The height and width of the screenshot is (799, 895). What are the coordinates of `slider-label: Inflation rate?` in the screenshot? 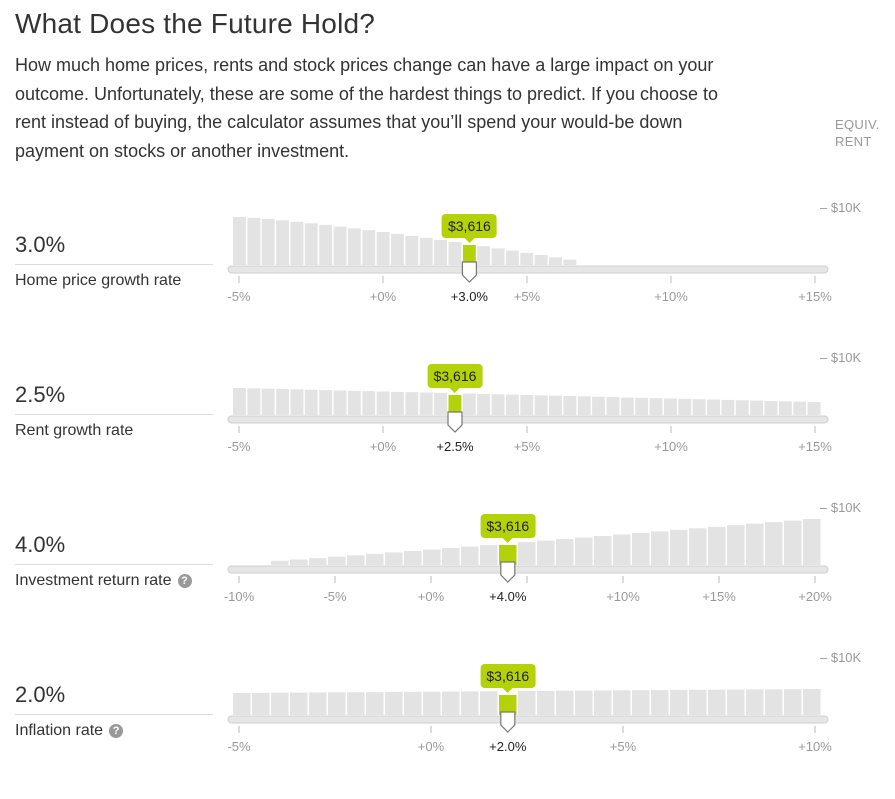 It's located at (69, 731).